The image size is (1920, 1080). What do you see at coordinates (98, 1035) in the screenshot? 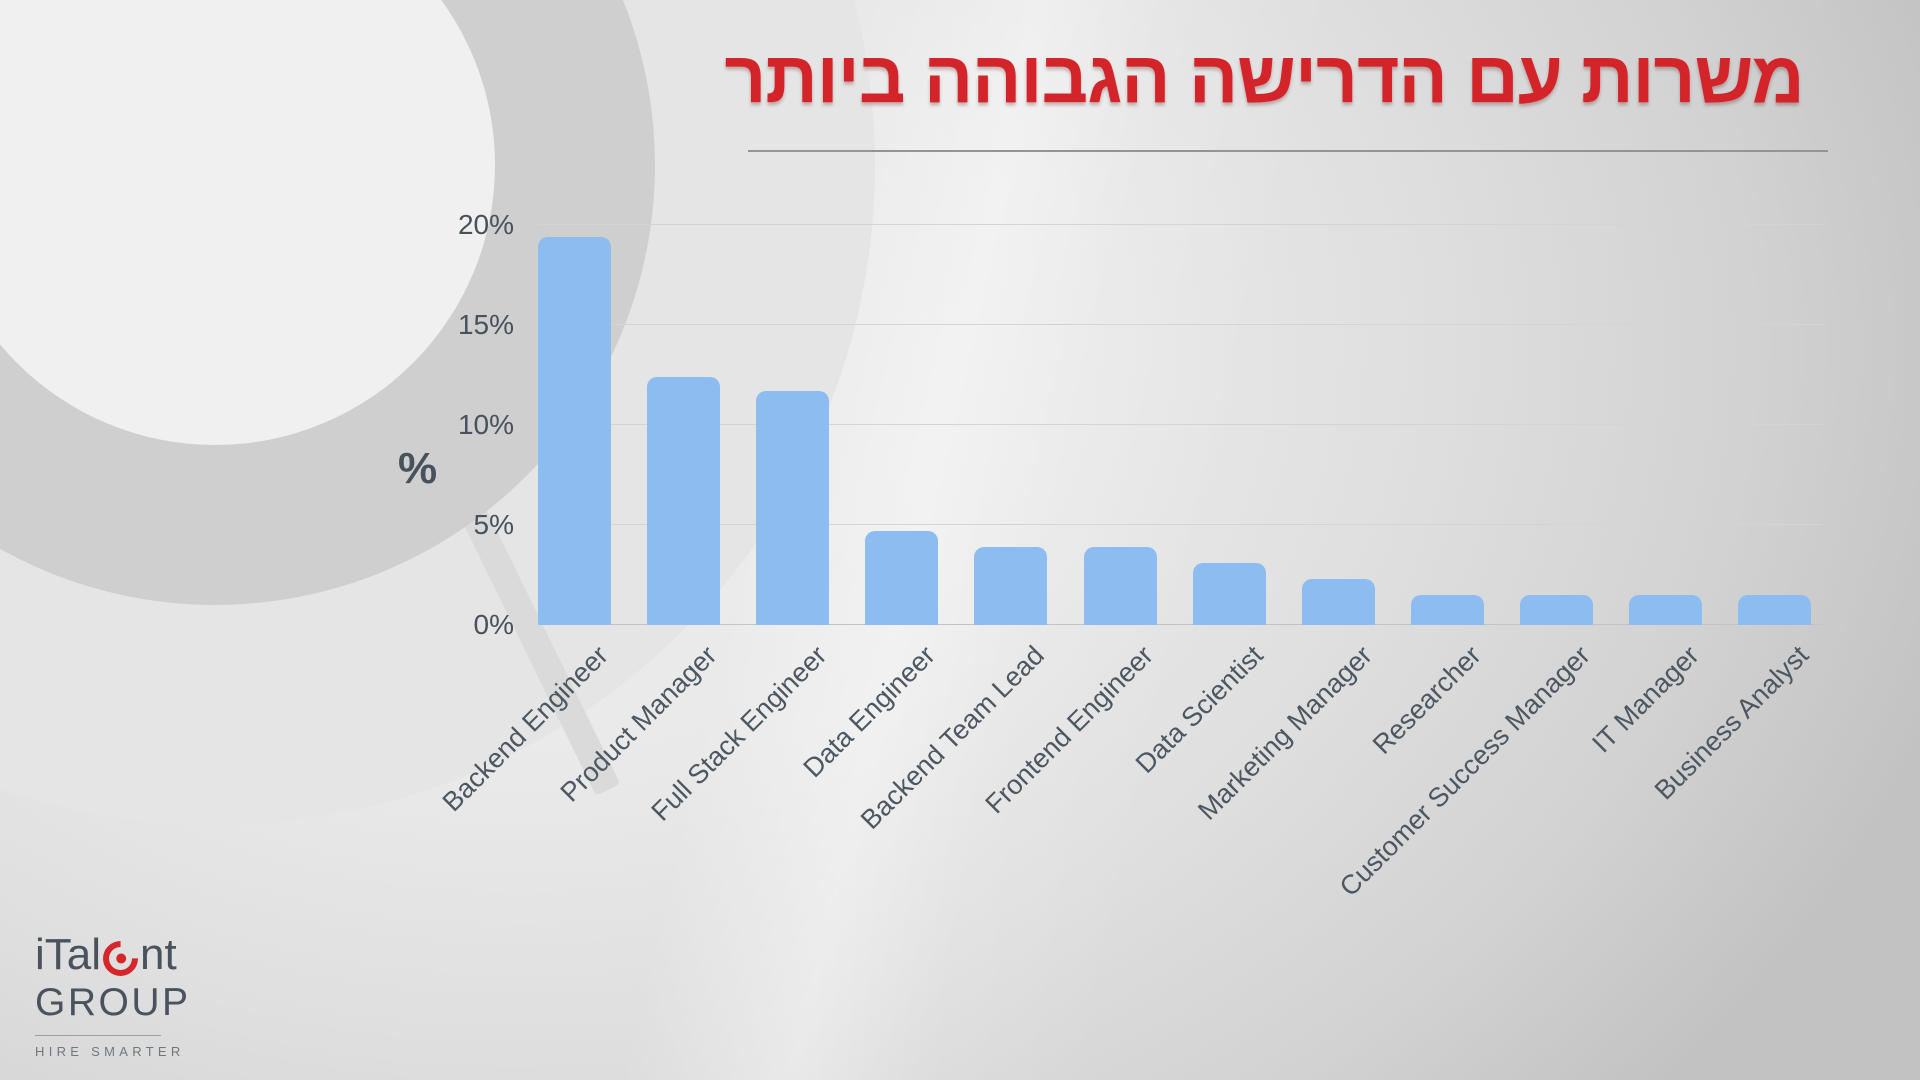
I see `logo-divider` at bounding box center [98, 1035].